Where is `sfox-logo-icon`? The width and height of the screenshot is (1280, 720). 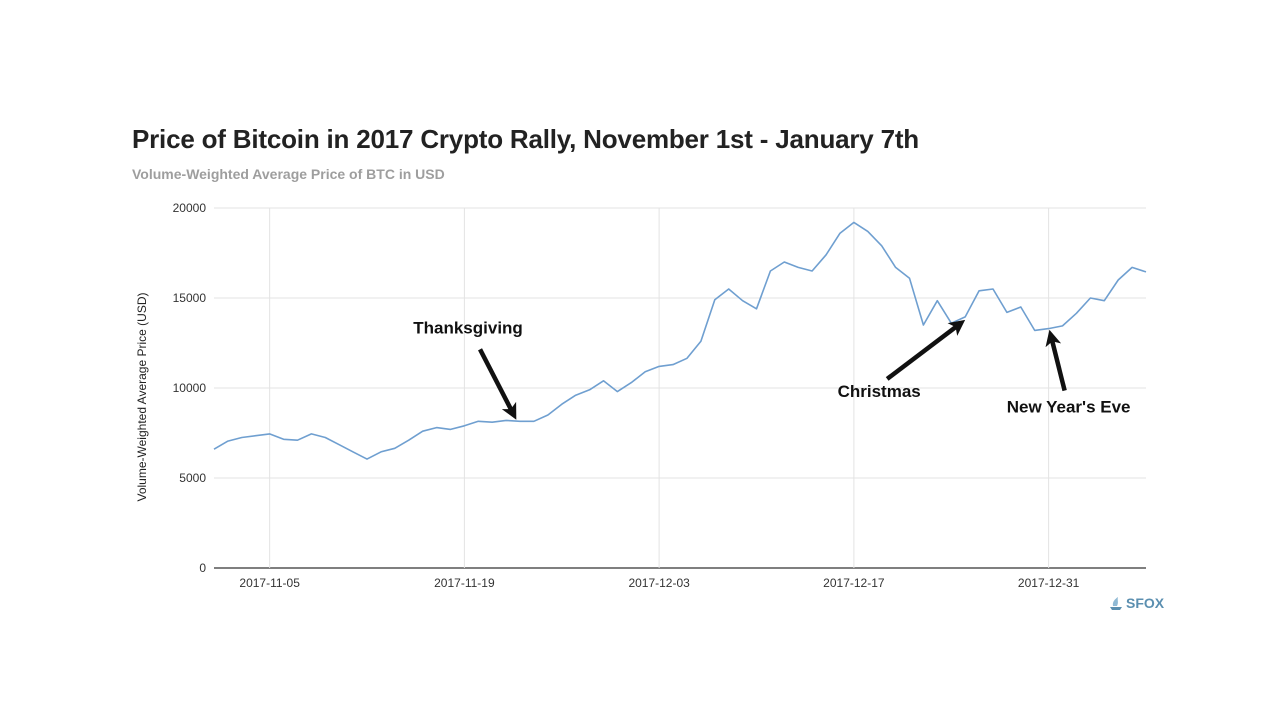 sfox-logo-icon is located at coordinates (1116, 603).